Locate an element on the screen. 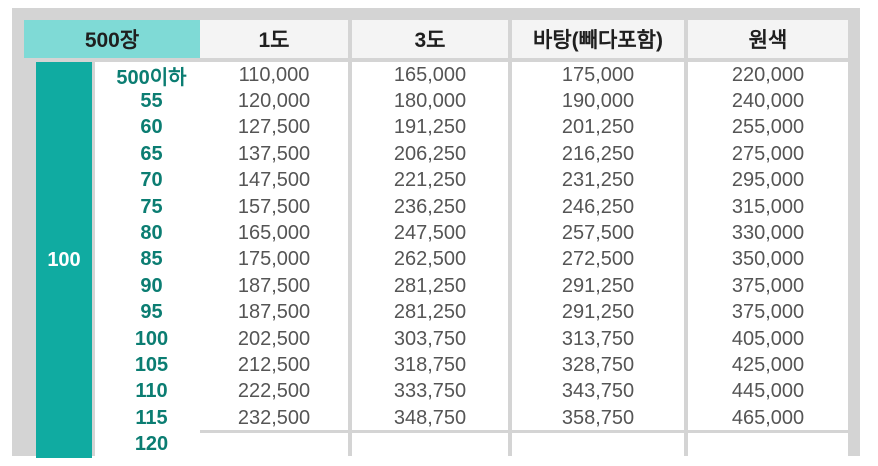 This screenshot has width=878, height=466. size-label: 60 is located at coordinates (151, 127).